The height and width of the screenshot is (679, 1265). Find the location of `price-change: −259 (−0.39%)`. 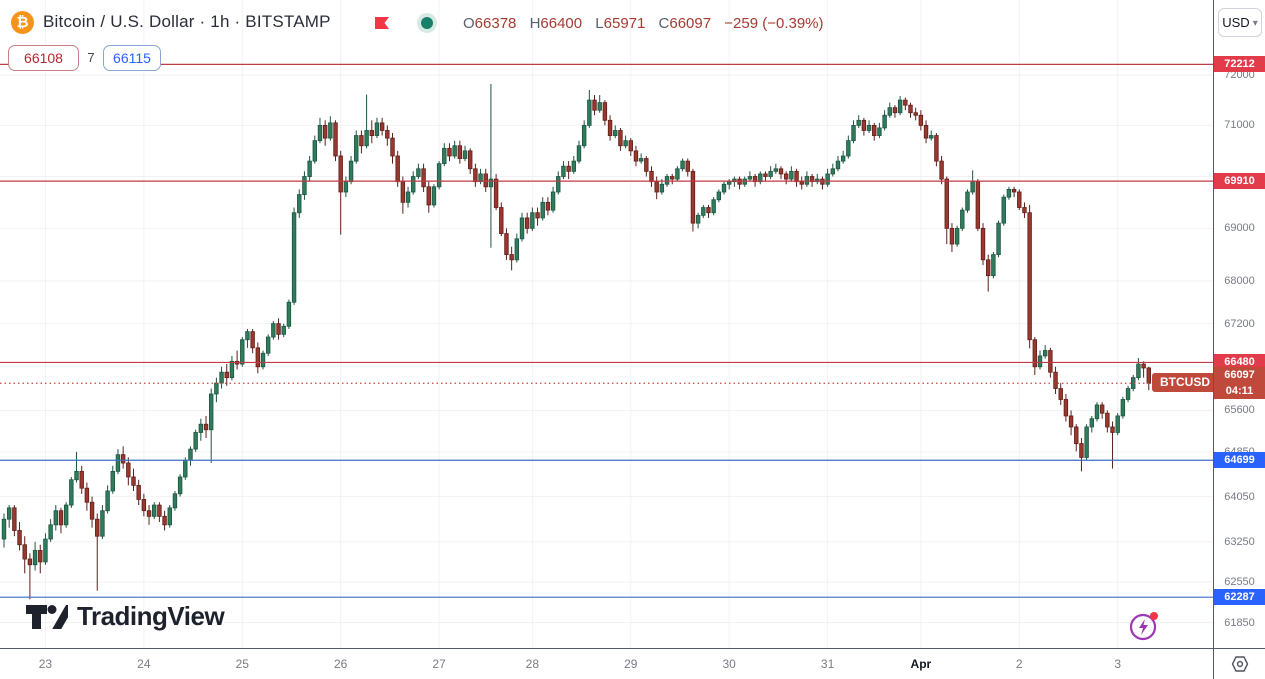

price-change: −259 (−0.39%) is located at coordinates (774, 23).